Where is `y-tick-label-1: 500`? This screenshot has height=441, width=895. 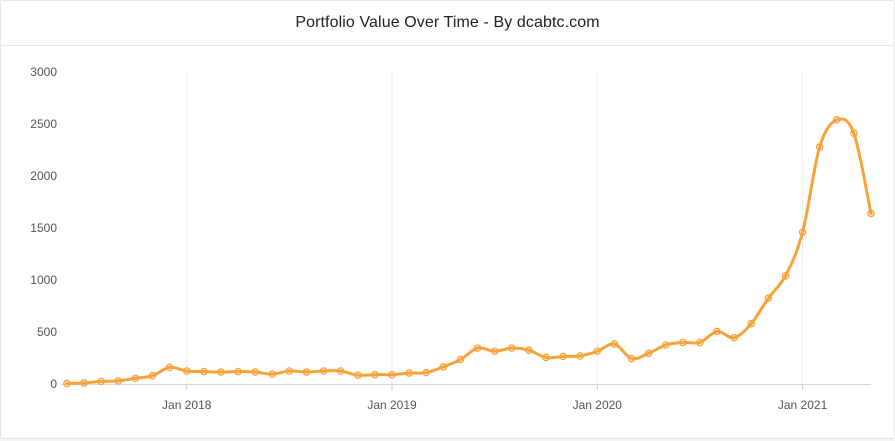 y-tick-label-1: 500 is located at coordinates (47, 332).